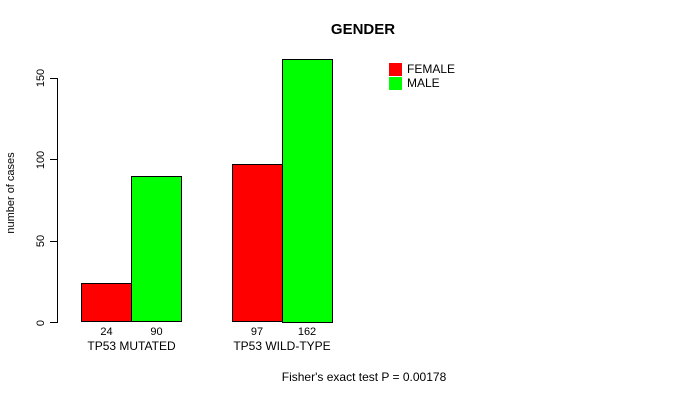  I want to click on legend-item-female: FEMALE, so click(422, 69).